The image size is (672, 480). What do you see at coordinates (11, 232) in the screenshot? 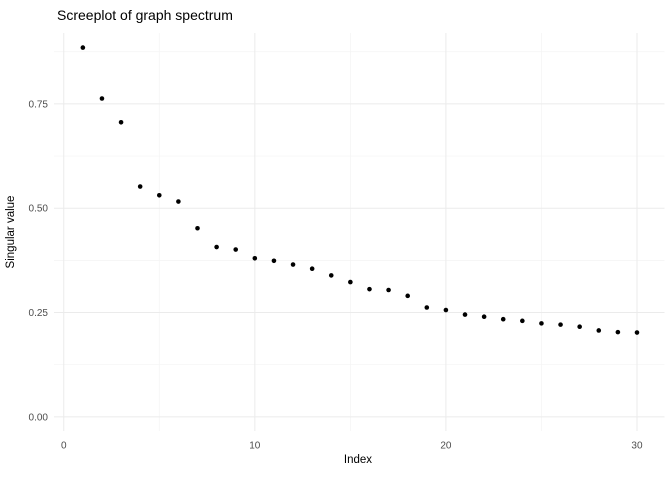
I see `y-axis-title: Singular value` at bounding box center [11, 232].